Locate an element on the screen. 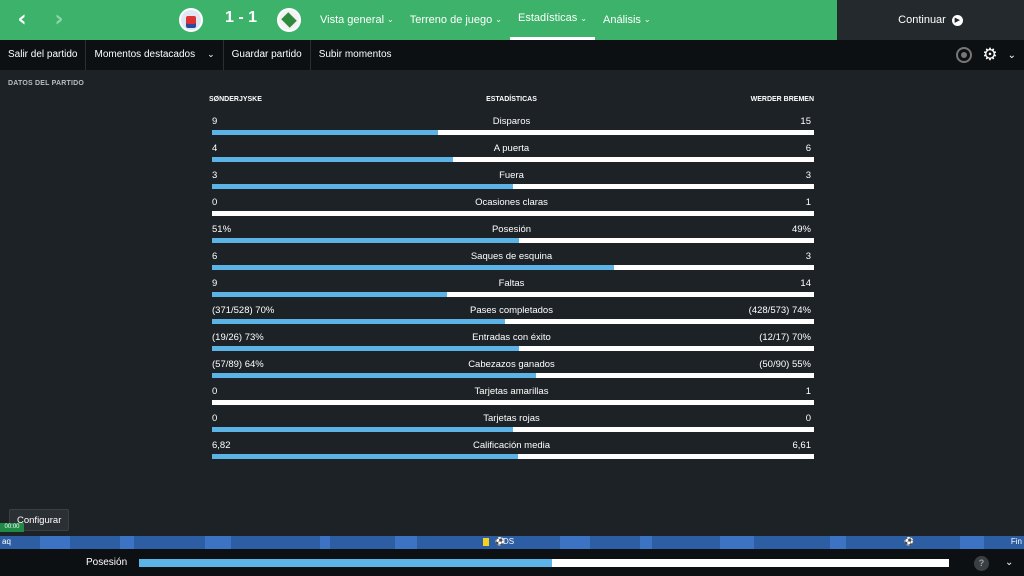  record-icon is located at coordinates (964, 55).